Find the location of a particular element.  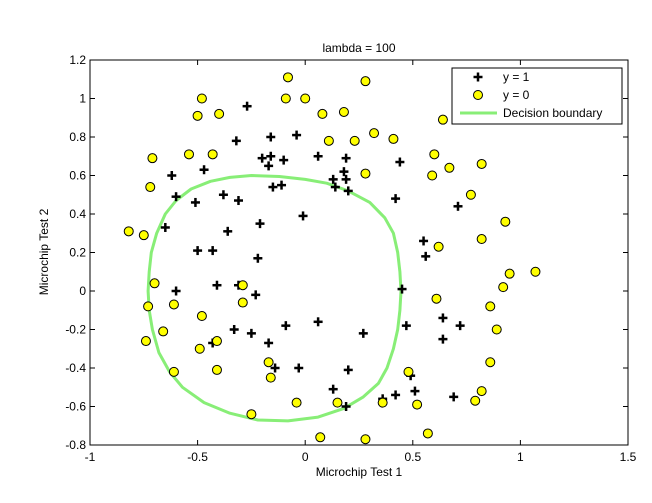

x-tick-label: -1 is located at coordinates (90, 457).